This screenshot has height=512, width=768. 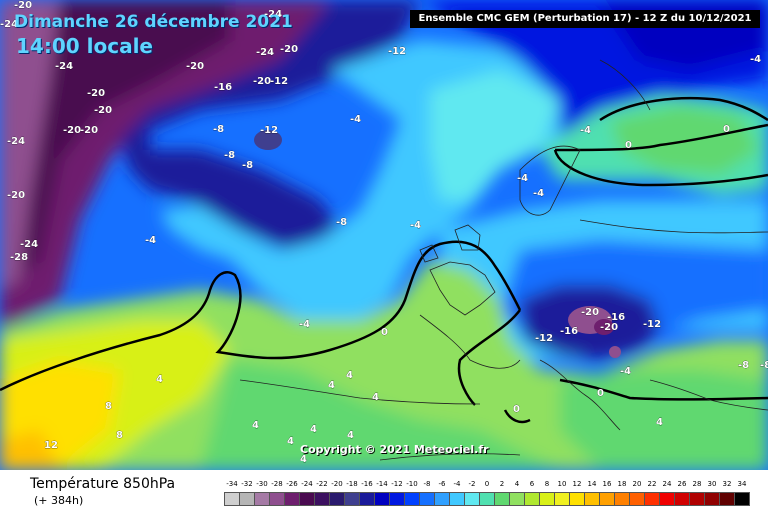 What do you see at coordinates (412, 484) in the screenshot?
I see `legend-value: -10` at bounding box center [412, 484].